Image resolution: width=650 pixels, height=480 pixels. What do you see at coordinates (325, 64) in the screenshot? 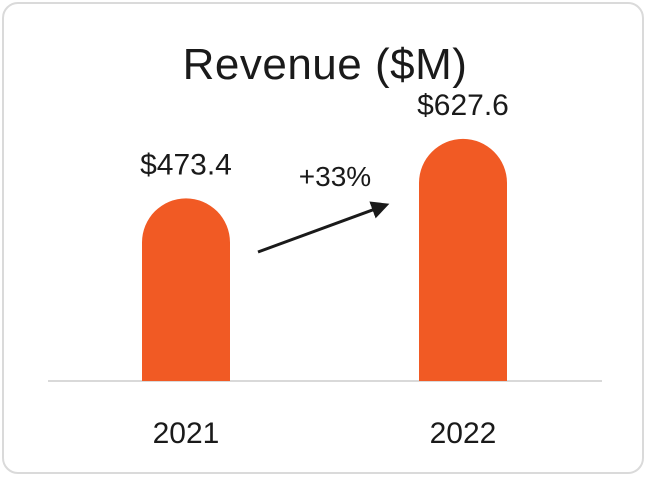
I see `chart-title: Revenue ($M)` at bounding box center [325, 64].